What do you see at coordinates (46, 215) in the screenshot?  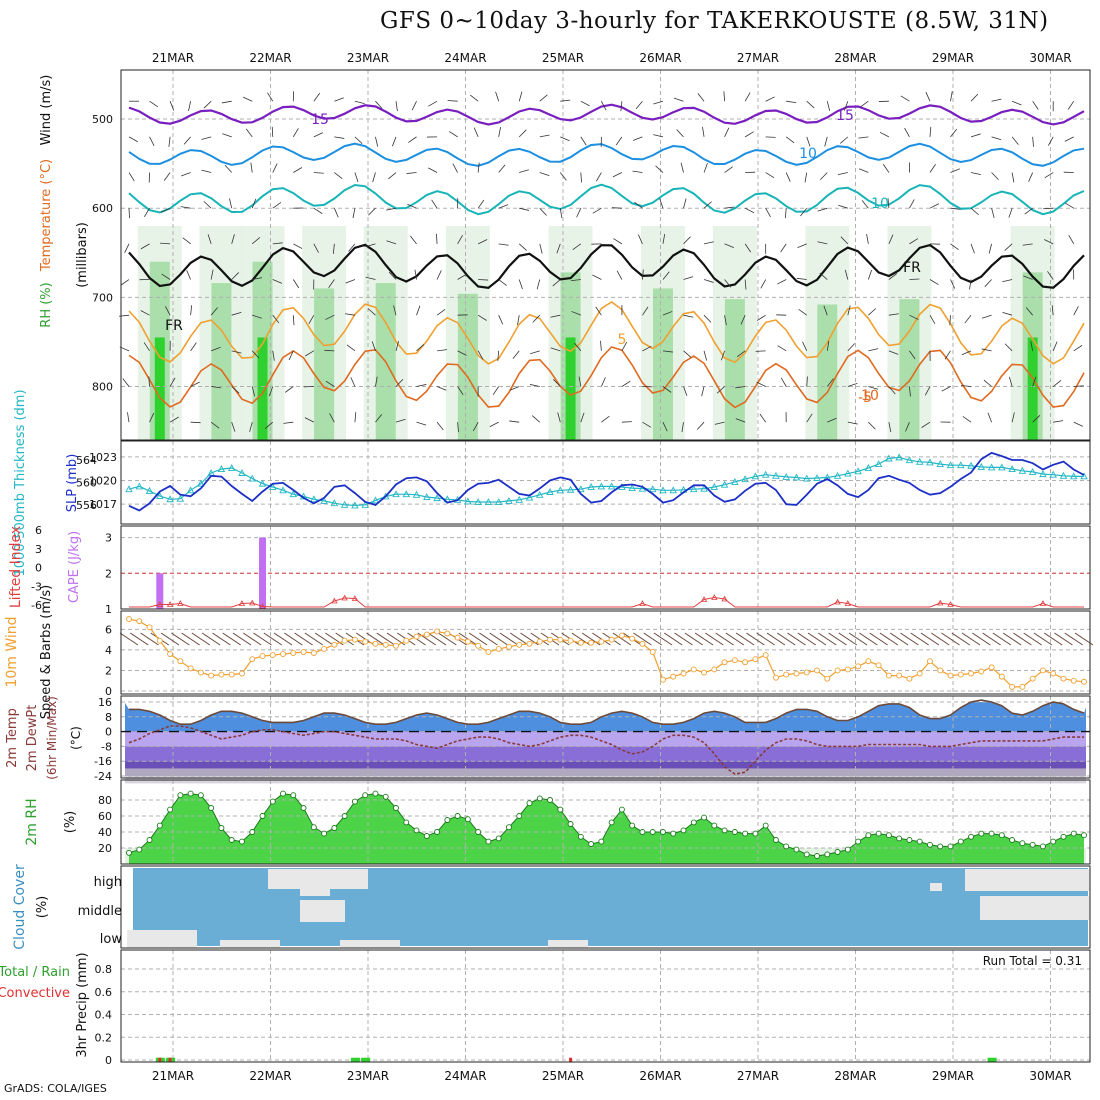 I see `ylabel-temperature: Temperature (°C)` at bounding box center [46, 215].